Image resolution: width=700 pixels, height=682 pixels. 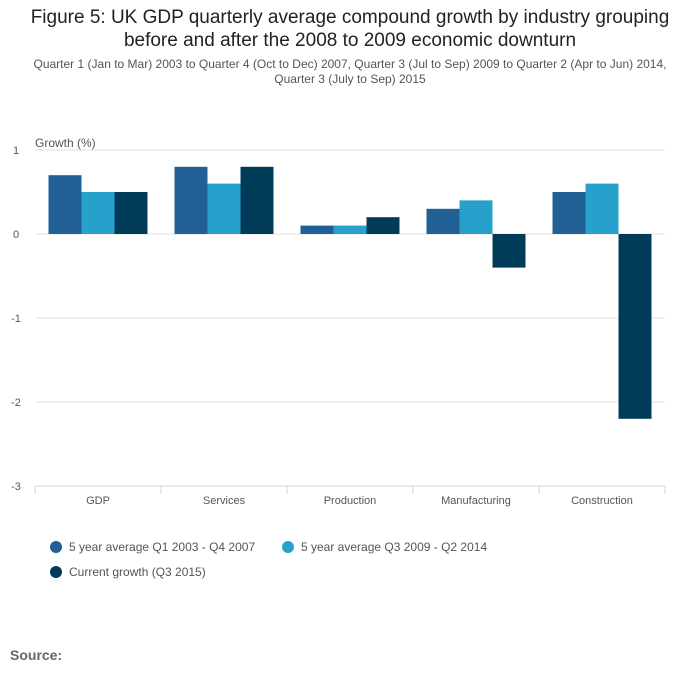 I want to click on x-tick-label: Construction, so click(x=602, y=501).